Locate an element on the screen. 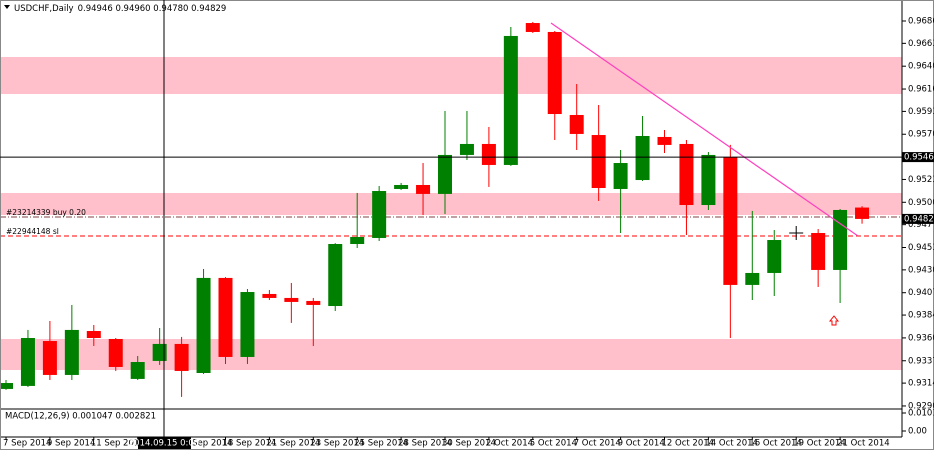 The width and height of the screenshot is (934, 450). x-tick-label: 16 Oct 2014 is located at coordinates (775, 444).